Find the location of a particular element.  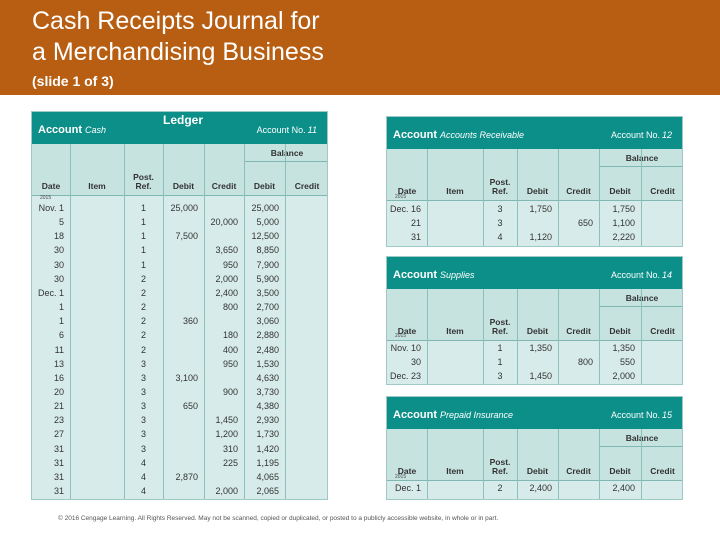

account-name: Accounts Receivable is located at coordinates (482, 135).